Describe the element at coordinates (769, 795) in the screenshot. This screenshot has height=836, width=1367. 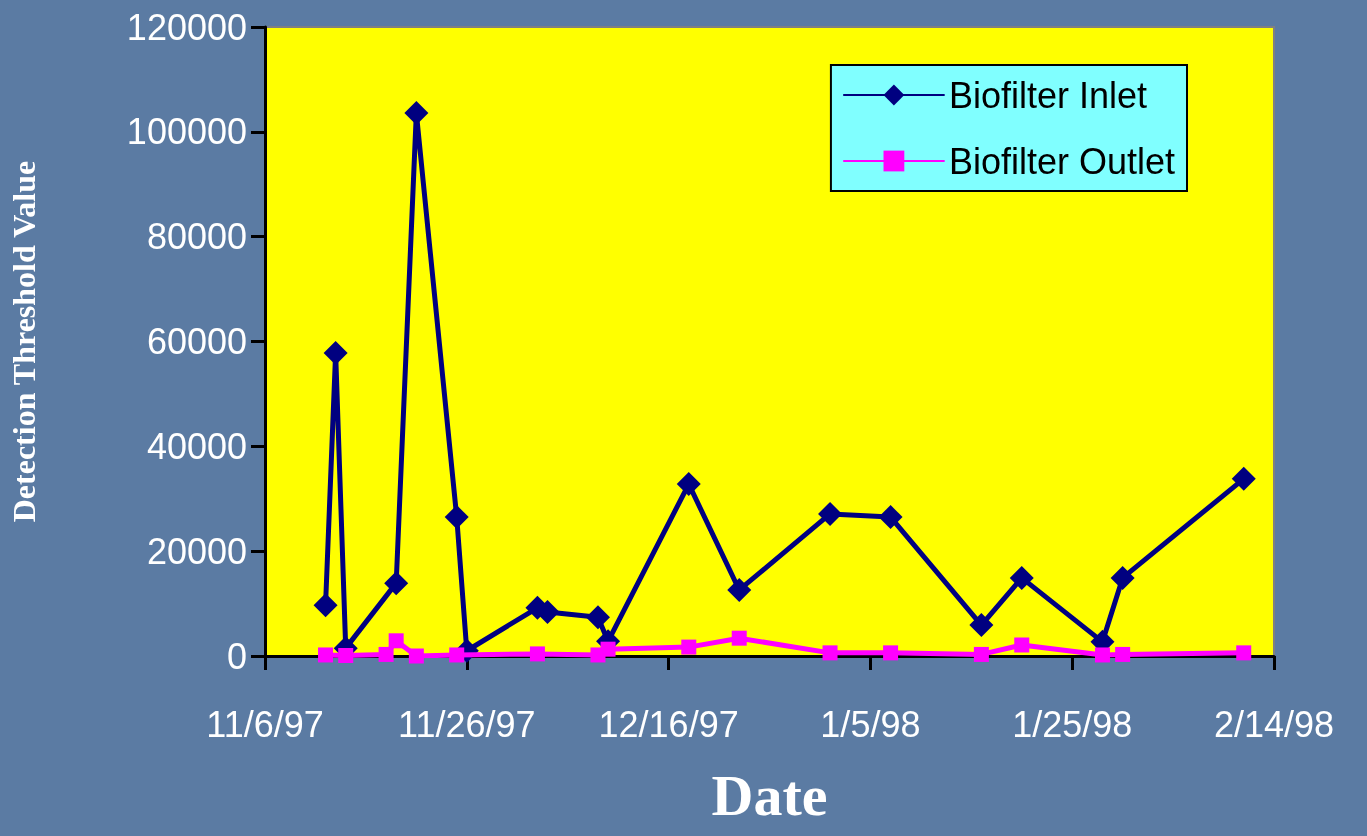
I see `x-axis-title: Date` at that location.